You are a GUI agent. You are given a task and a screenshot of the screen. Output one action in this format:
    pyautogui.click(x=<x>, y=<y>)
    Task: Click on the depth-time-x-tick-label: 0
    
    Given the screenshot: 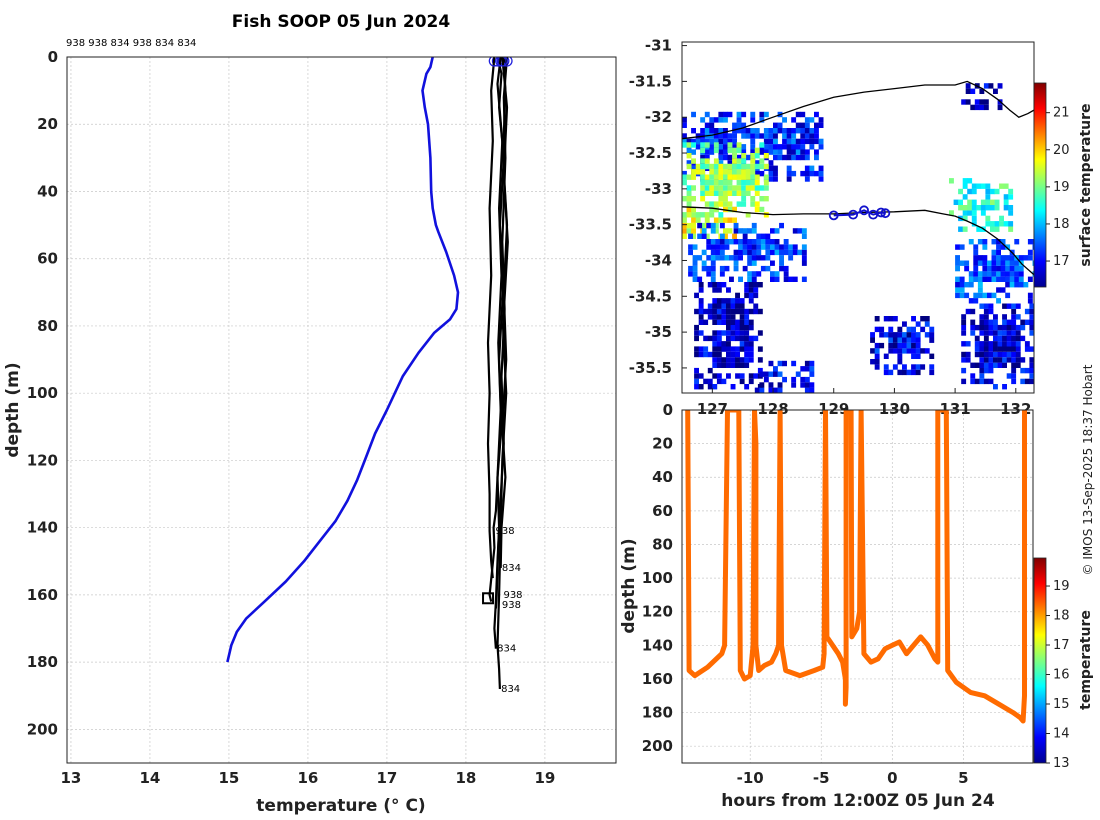 What is the action you would take?
    pyautogui.click(x=892, y=778)
    